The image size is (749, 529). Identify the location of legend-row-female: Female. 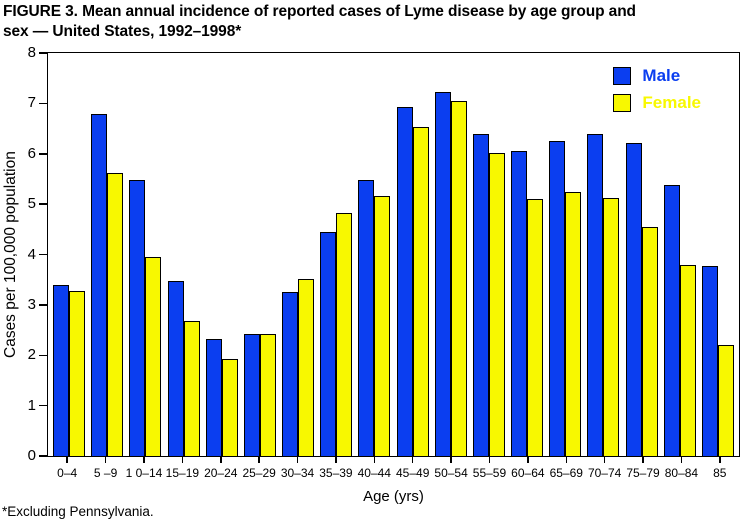
(657, 103).